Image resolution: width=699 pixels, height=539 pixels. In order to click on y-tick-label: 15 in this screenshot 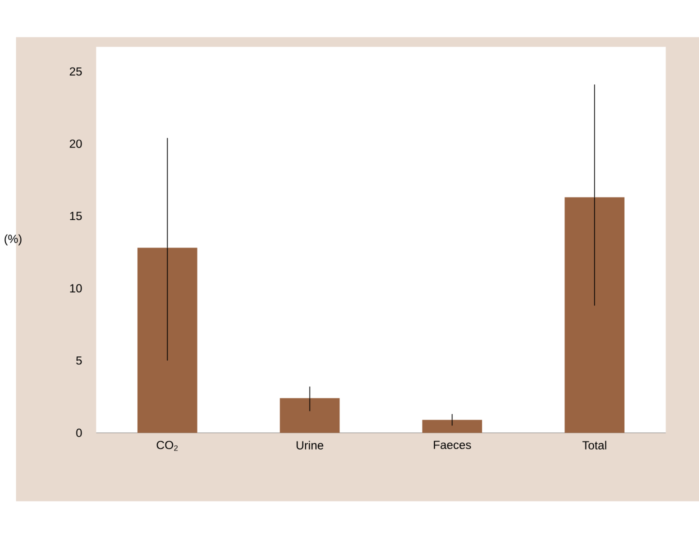, I will do `click(76, 216)`.